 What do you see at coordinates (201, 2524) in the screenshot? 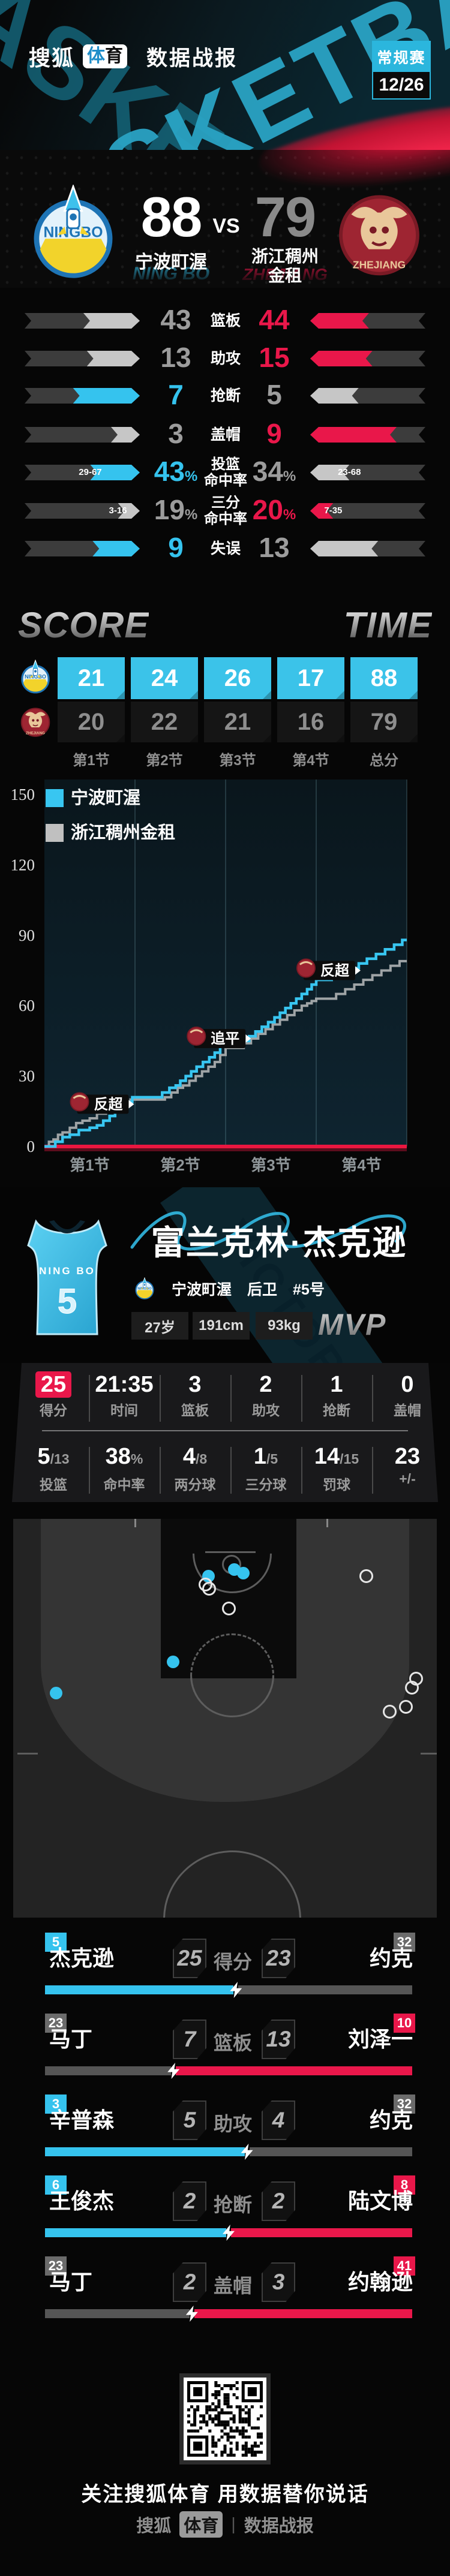
I see `sports-badge-footer: 体育` at bounding box center [201, 2524].